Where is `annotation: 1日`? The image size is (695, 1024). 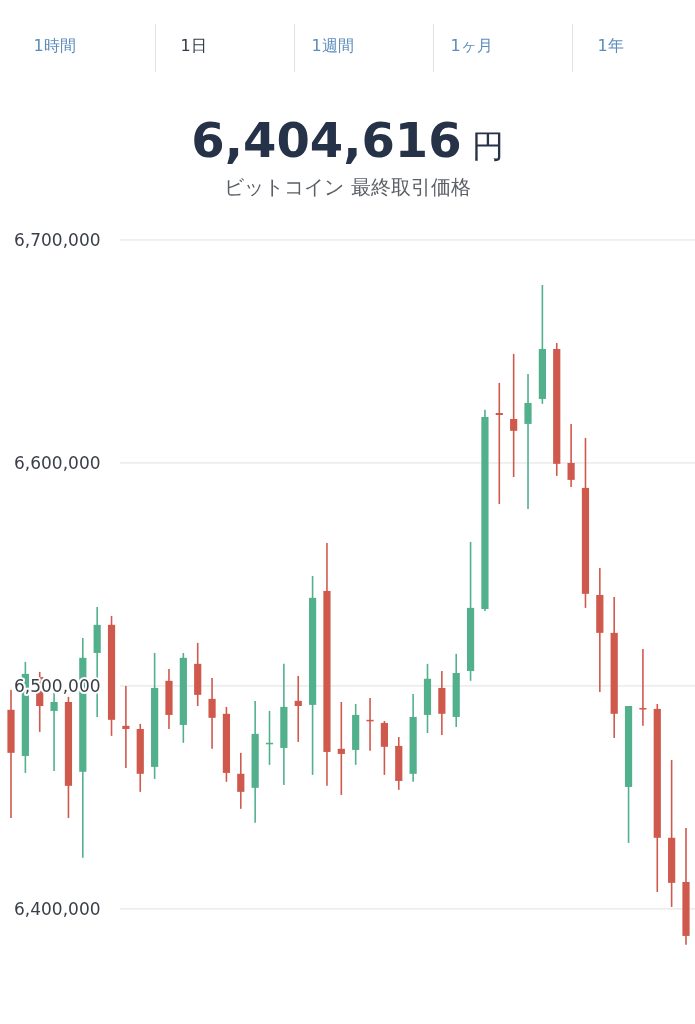 annotation: 1日 is located at coordinates (193, 46).